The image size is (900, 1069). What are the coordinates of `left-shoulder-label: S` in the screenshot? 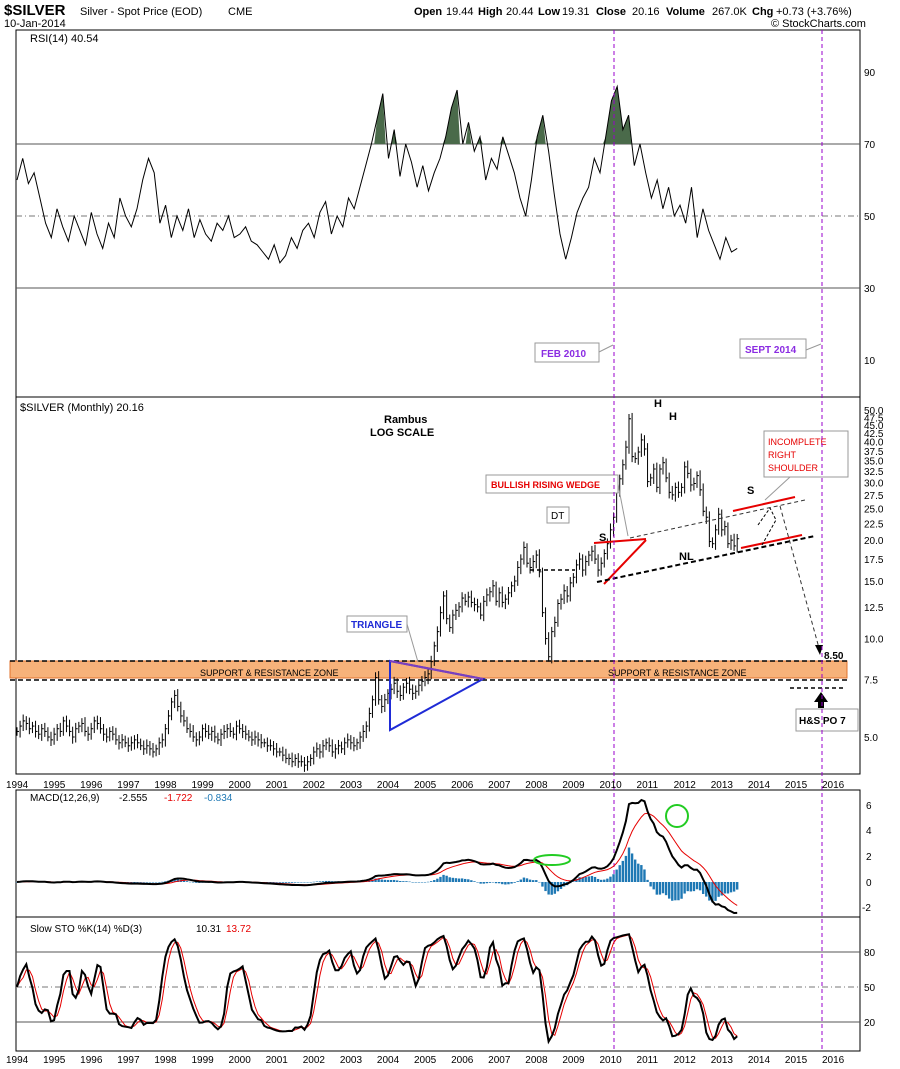 It's located at (602, 538).